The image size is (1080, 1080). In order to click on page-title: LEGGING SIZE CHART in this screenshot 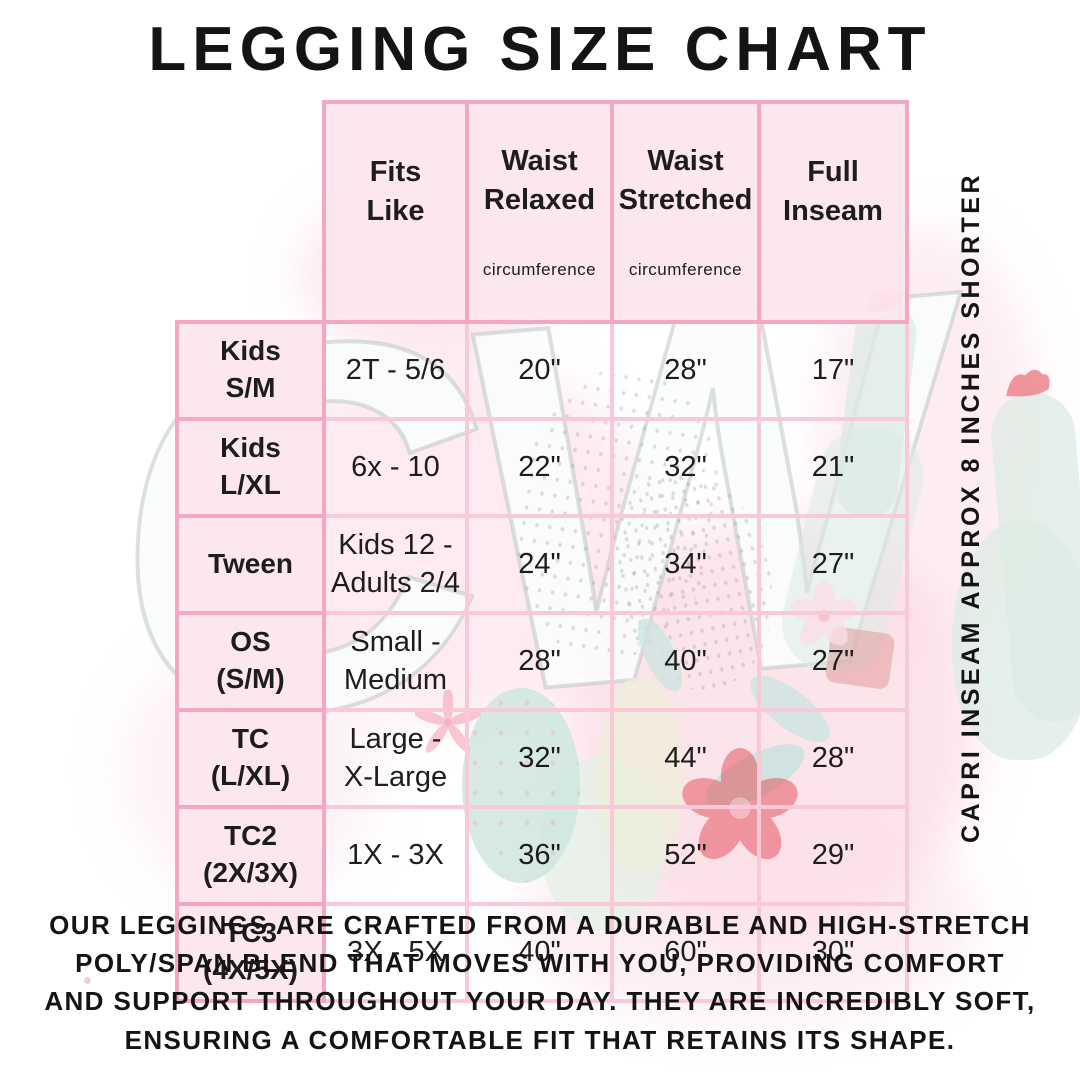, I will do `click(540, 49)`.